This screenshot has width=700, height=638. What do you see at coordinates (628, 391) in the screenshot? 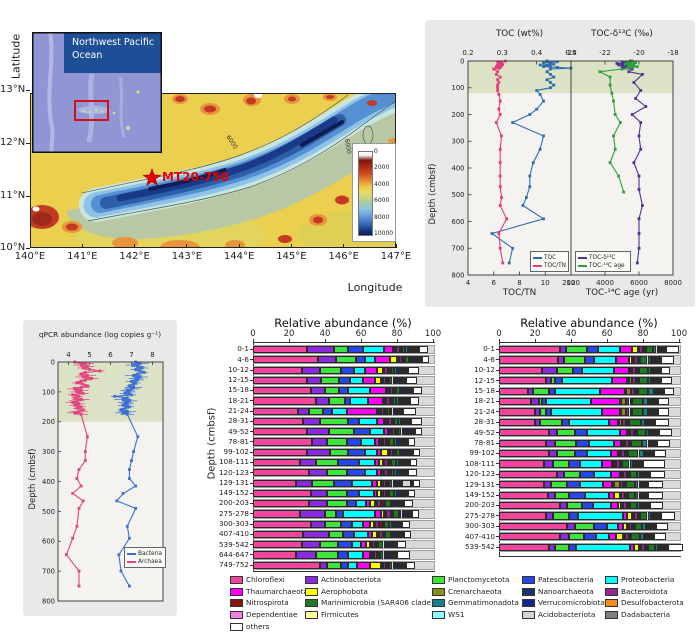
I see `bar-segment-crenarchaeota` at bounding box center [628, 391].